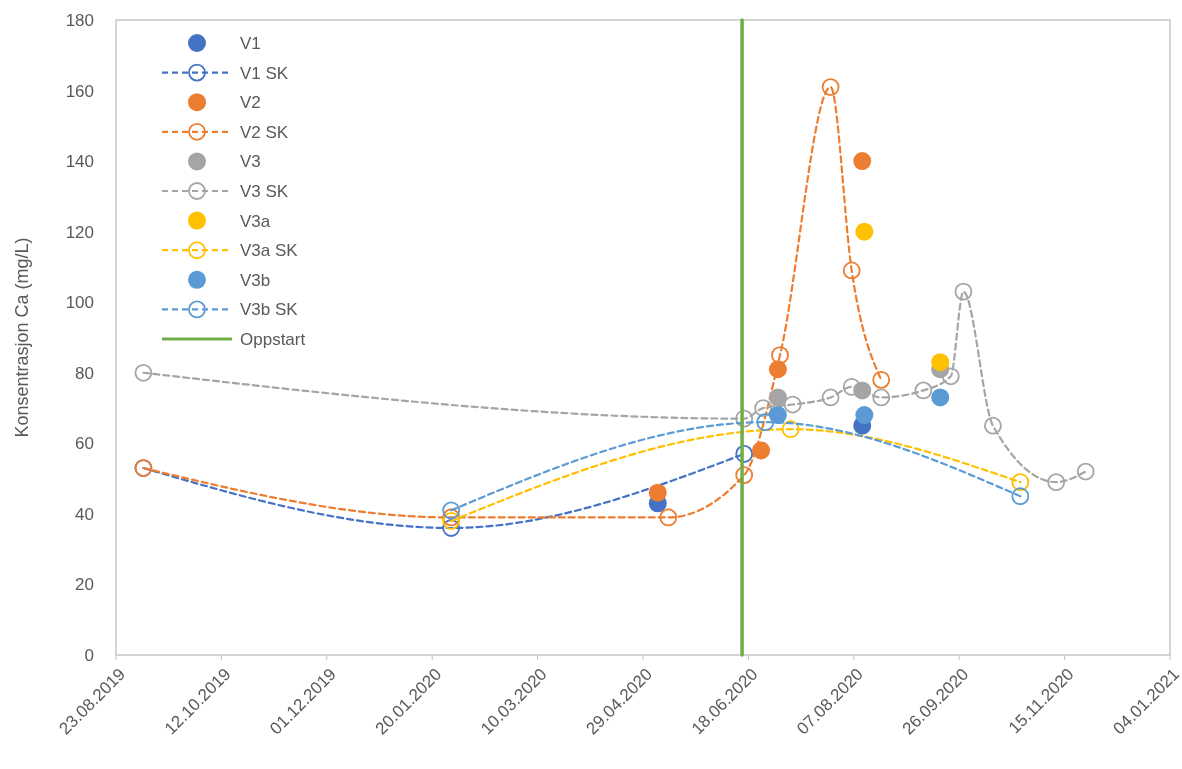 This screenshot has height=769, width=1182. I want to click on y-tick-label: 160, so click(79, 91).